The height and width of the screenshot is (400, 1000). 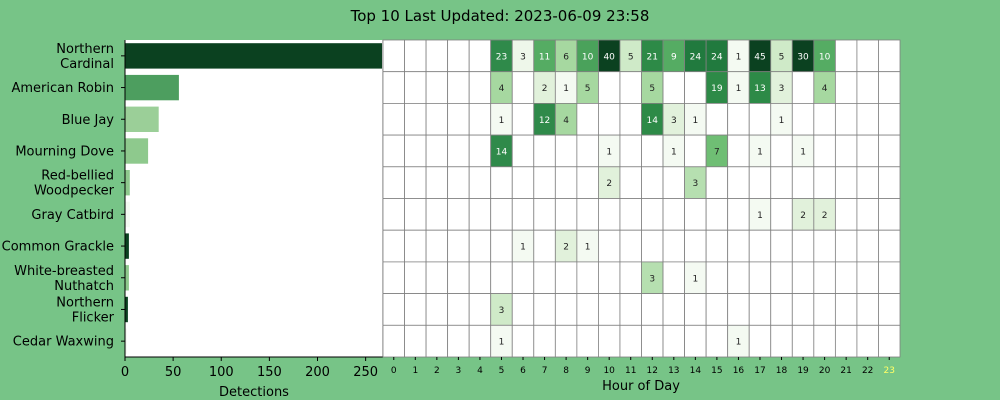 I want to click on heatmap-cell-value: 9, so click(x=674, y=57).